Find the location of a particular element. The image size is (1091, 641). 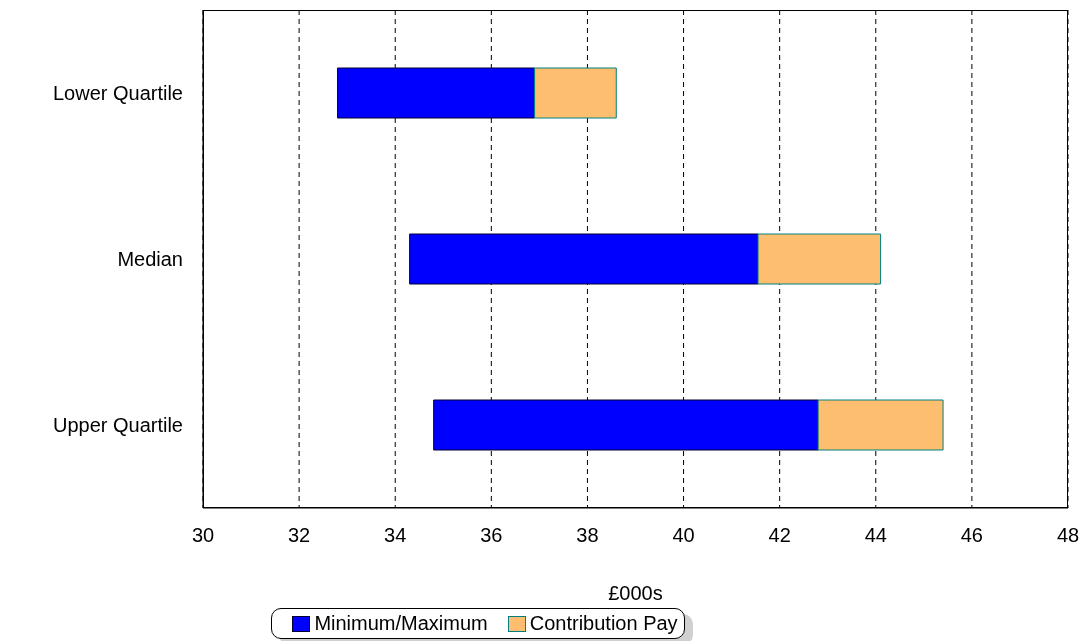

y-tick-label: Upper Quartile is located at coordinates (117, 425).